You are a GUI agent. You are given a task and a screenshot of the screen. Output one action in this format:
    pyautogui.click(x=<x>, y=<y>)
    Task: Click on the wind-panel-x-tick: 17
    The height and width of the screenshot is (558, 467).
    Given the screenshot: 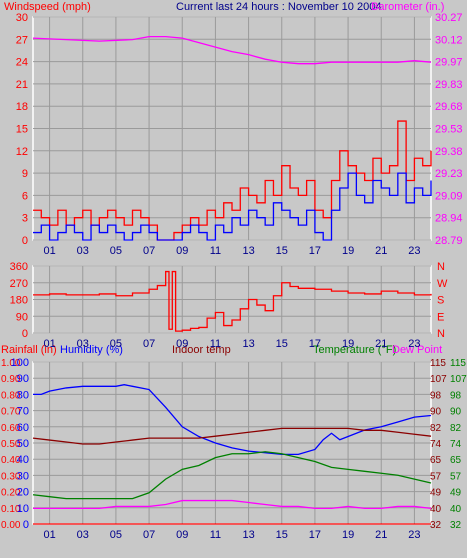 What is the action you would take?
    pyautogui.click(x=315, y=251)
    